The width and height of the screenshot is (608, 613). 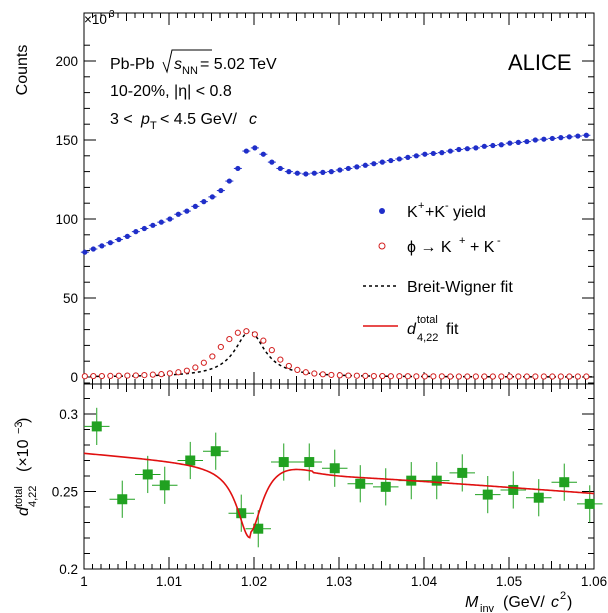 I want to click on svg-text: yield, so click(x=469, y=212).